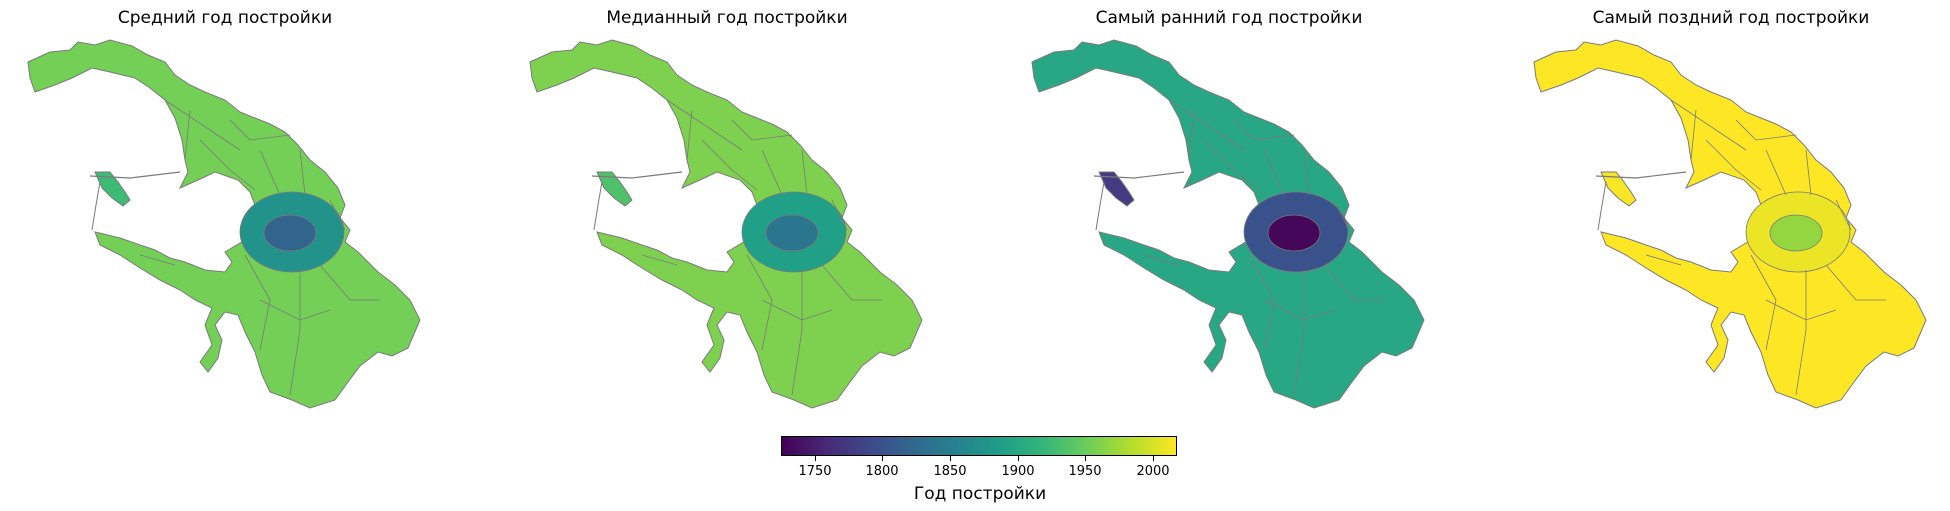 The width and height of the screenshot is (1950, 511). Describe the element at coordinates (882, 471) in the screenshot. I see `colorbar-tick-label: 1800` at that location.